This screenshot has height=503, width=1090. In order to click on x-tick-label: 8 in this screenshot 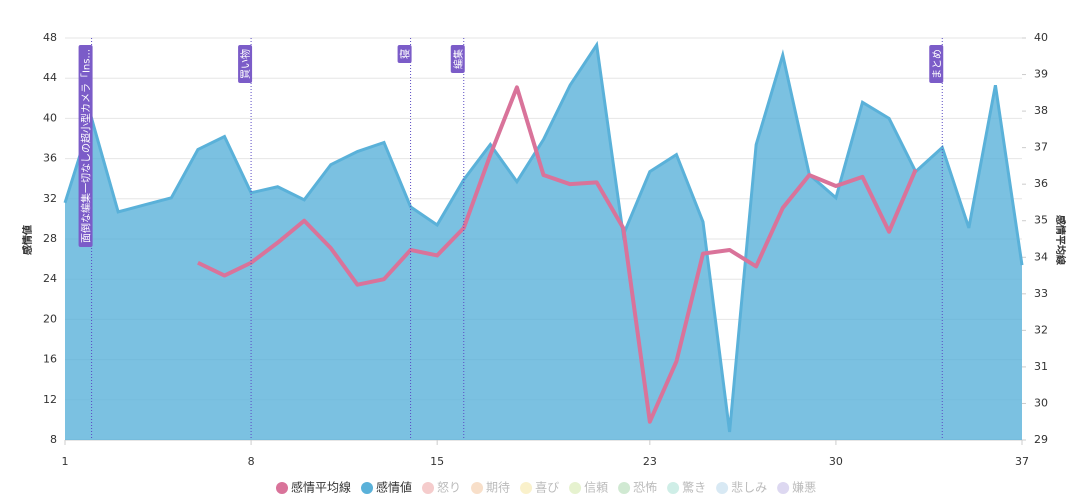, I will do `click(251, 461)`.